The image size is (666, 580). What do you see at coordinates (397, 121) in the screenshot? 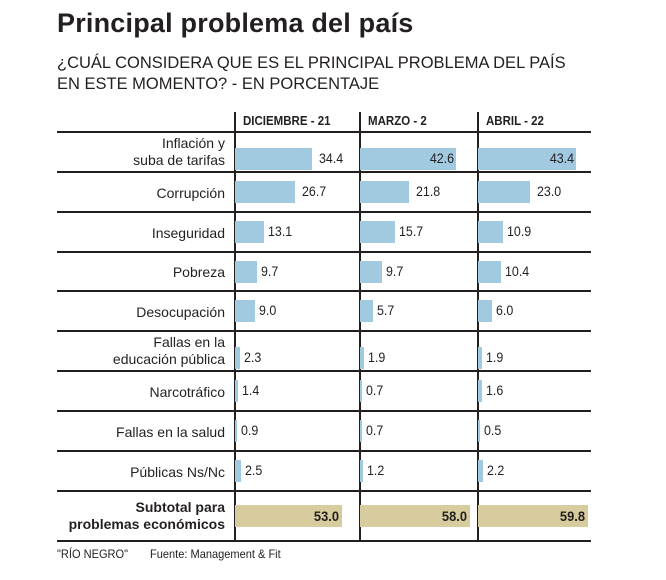
I see `column-header: MARZO - 2` at bounding box center [397, 121].